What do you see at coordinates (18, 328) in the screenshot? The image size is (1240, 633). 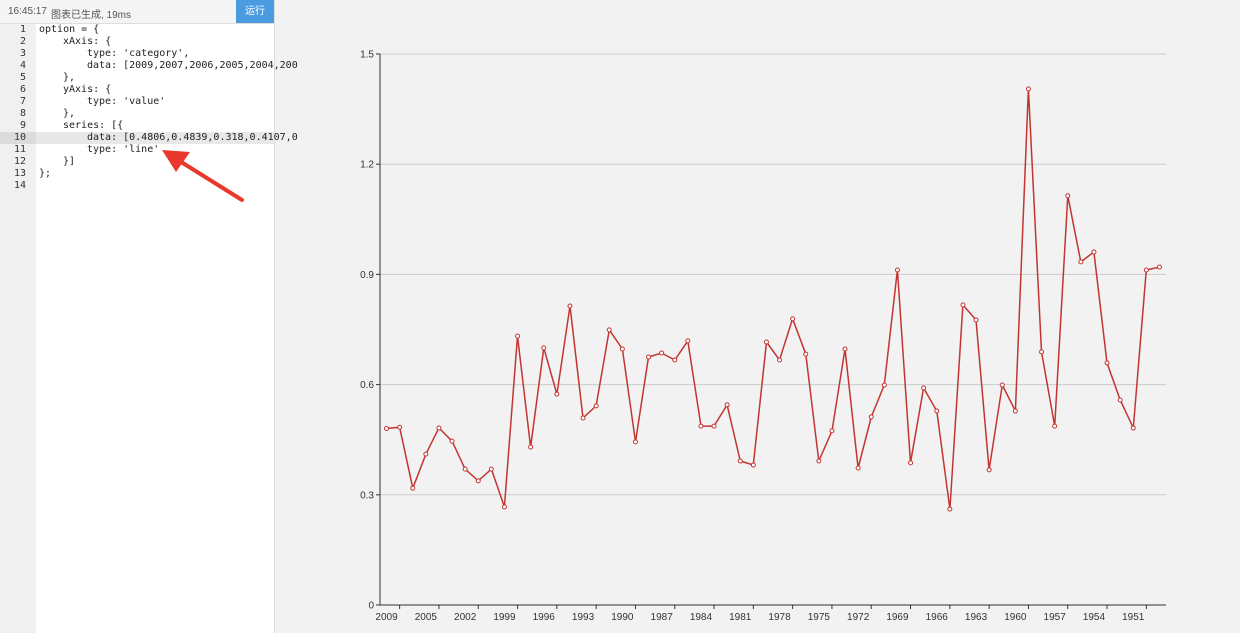 I see `gutter` at bounding box center [18, 328].